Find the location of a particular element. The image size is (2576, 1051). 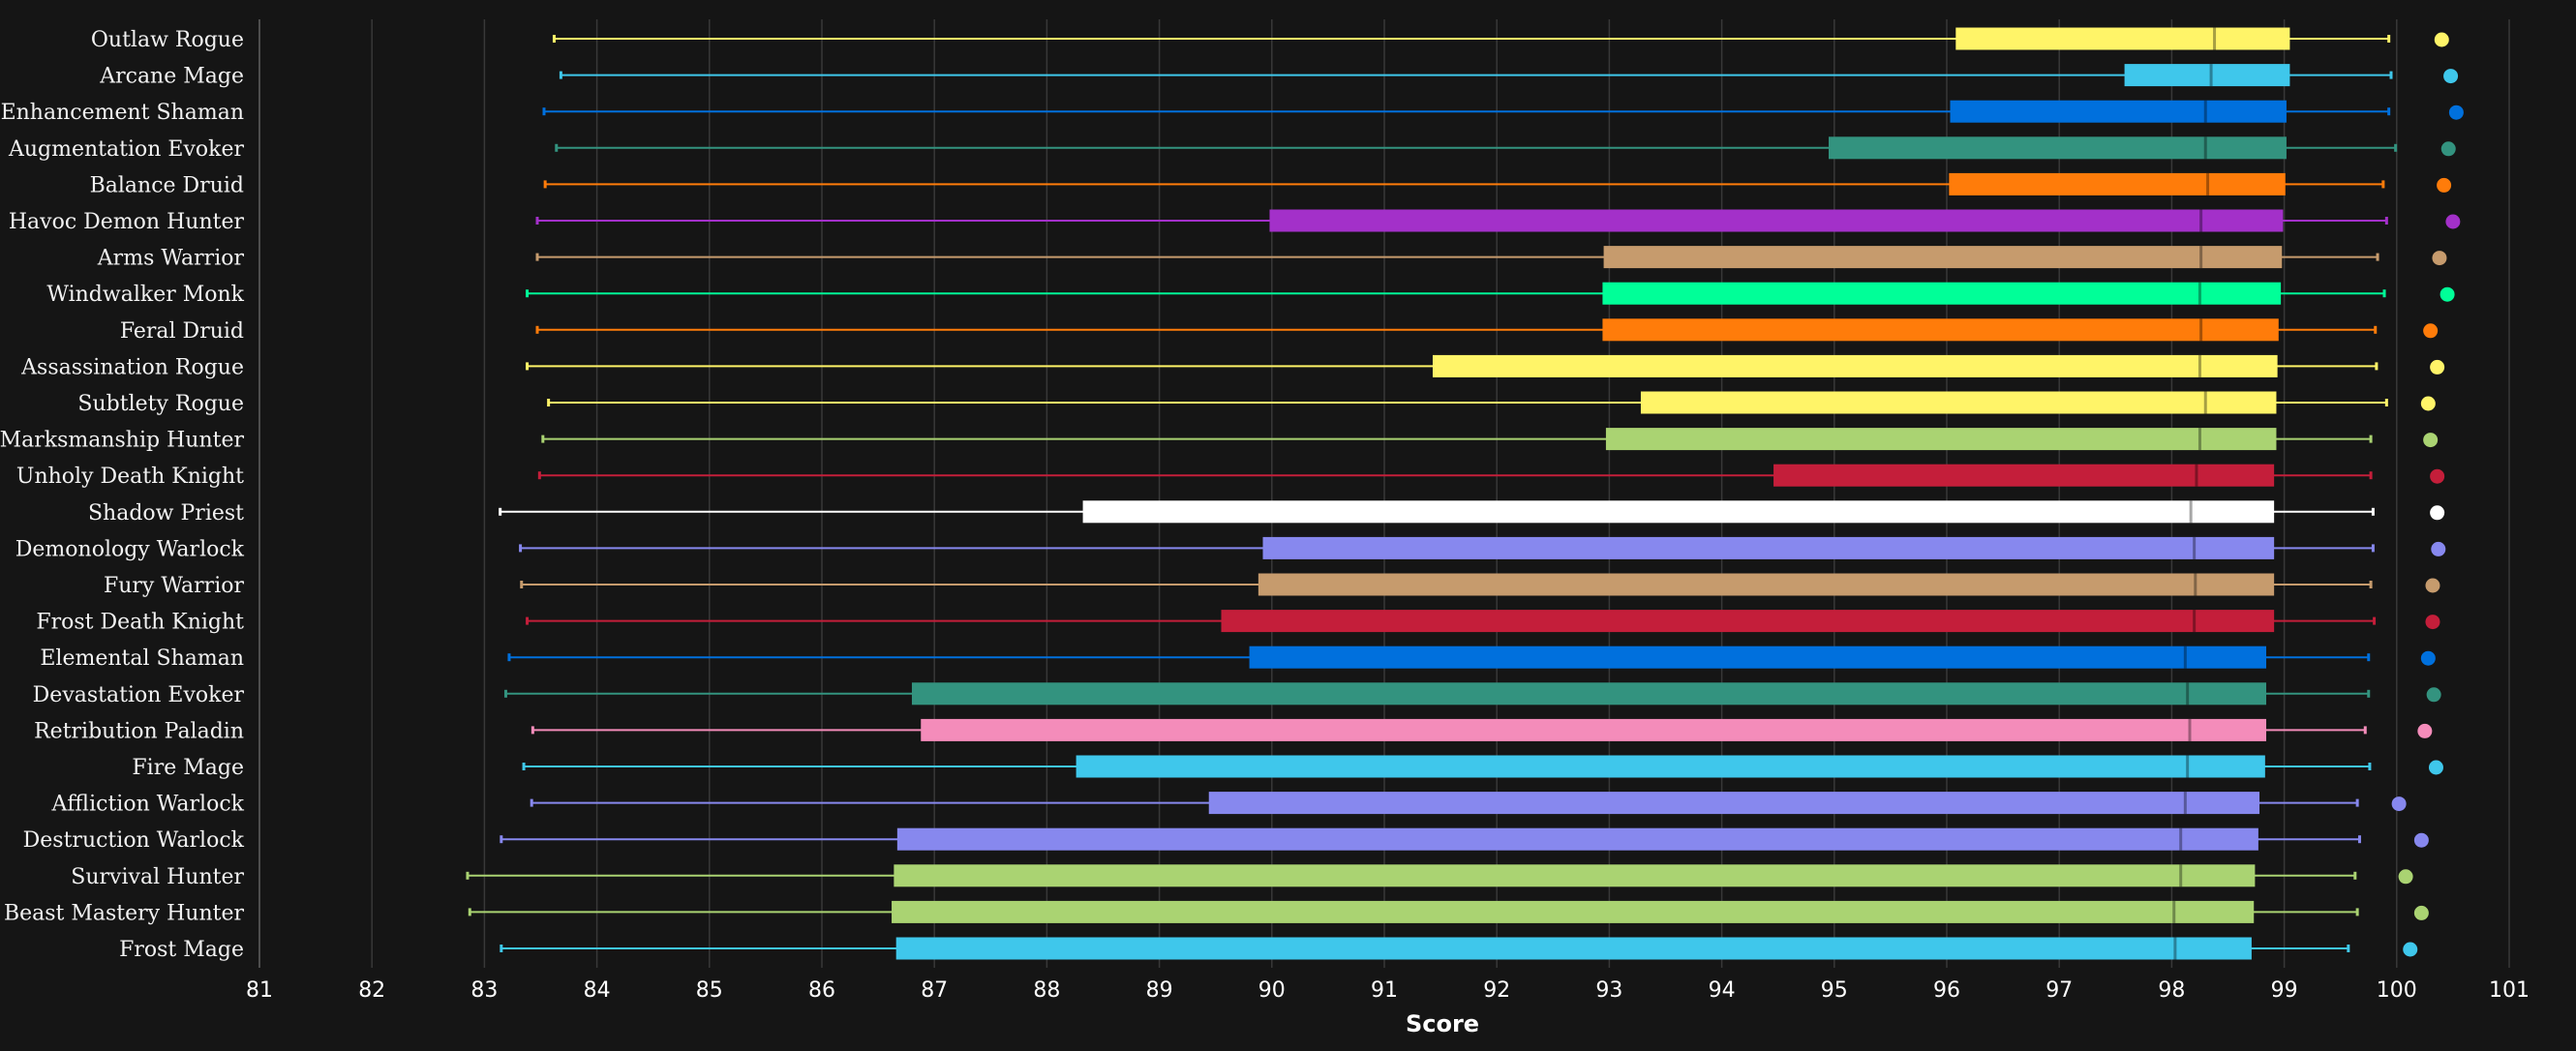

x-tick-label: 85 is located at coordinates (709, 991).